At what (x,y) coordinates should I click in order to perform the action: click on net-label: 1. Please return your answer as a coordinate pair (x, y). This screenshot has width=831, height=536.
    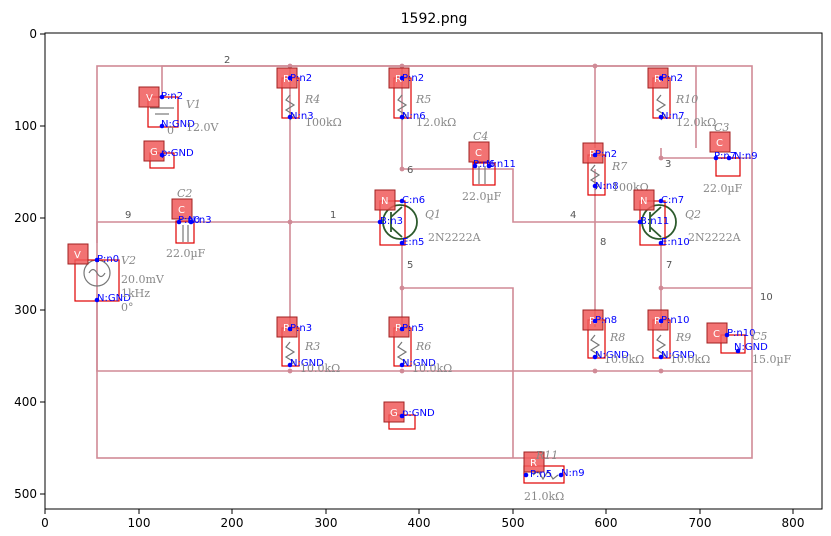
    Looking at the image, I should click on (333, 215).